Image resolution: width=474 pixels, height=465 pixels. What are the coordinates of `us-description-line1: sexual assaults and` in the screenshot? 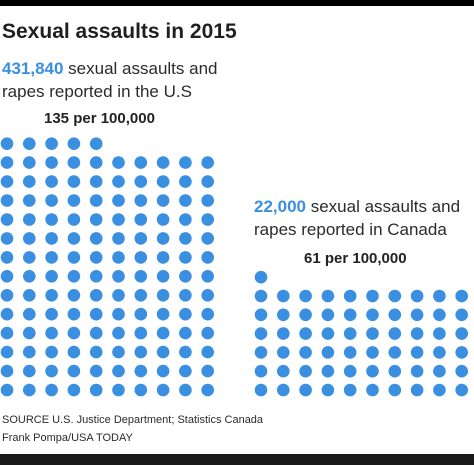 It's located at (140, 68).